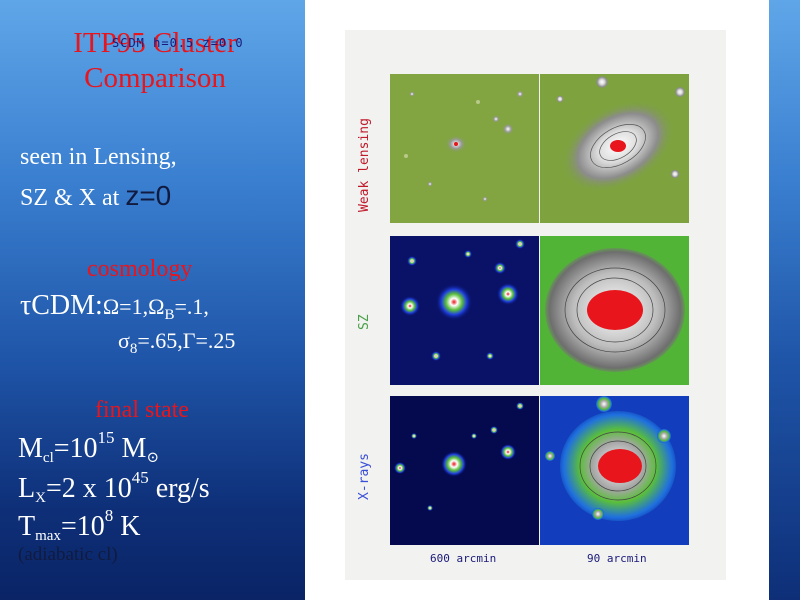 The image size is (800, 600). What do you see at coordinates (127, 526) in the screenshot?
I see `temp-unit: K` at bounding box center [127, 526].